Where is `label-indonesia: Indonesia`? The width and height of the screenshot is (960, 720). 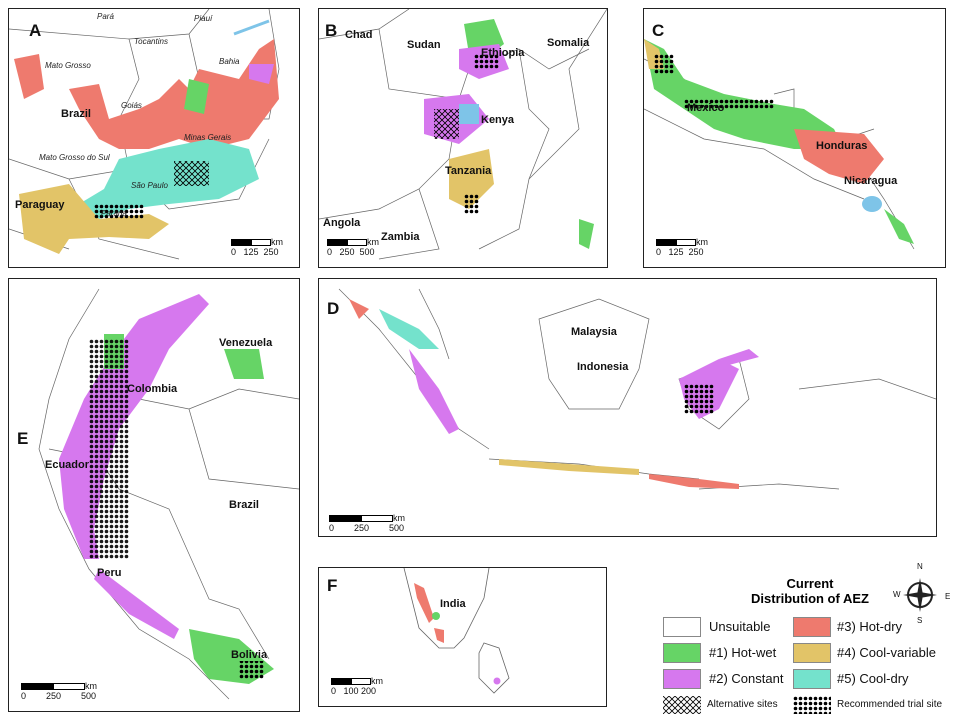
label-indonesia: Indonesia is located at coordinates (603, 367).